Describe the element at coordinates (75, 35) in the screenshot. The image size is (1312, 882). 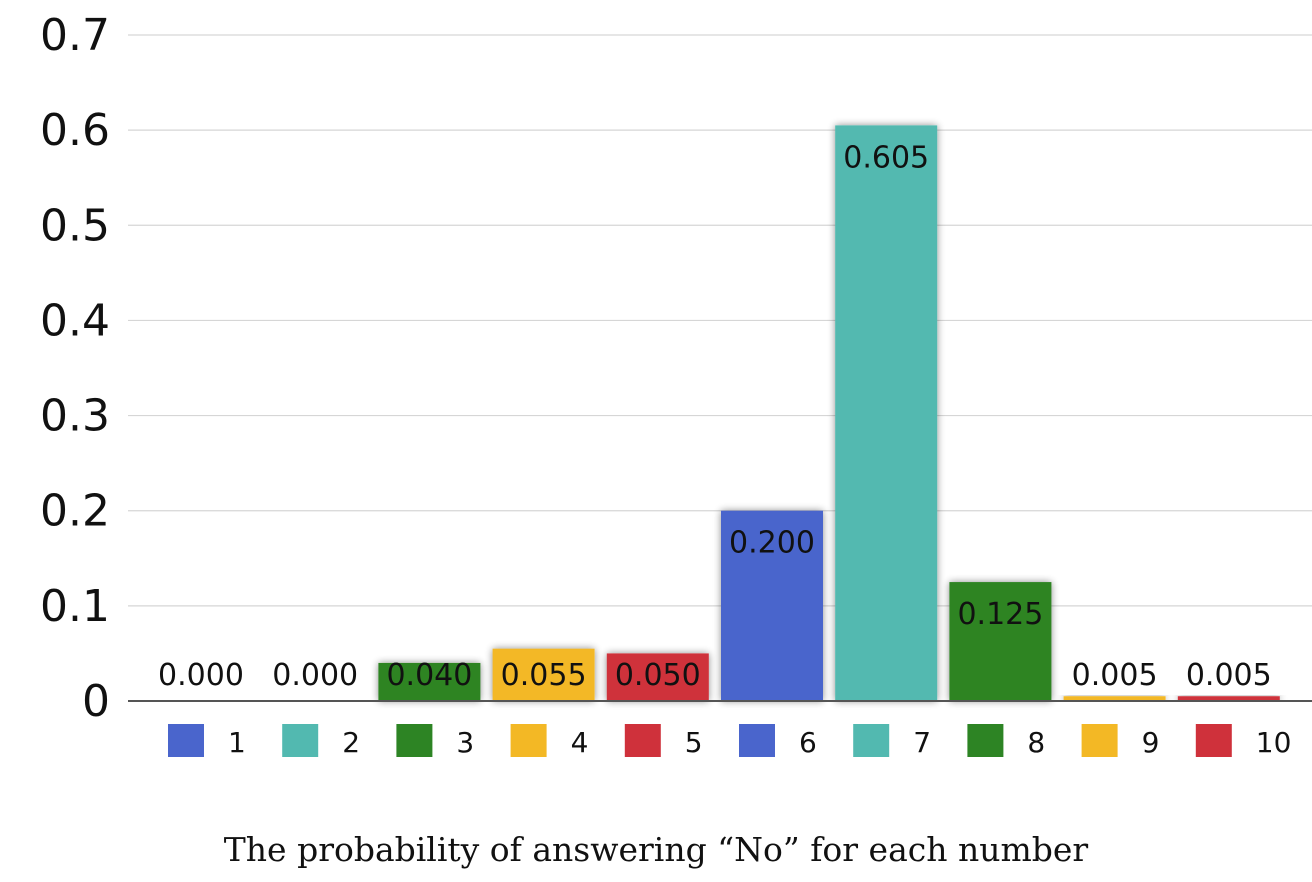
I see `y-tick-label: 0.7` at that location.